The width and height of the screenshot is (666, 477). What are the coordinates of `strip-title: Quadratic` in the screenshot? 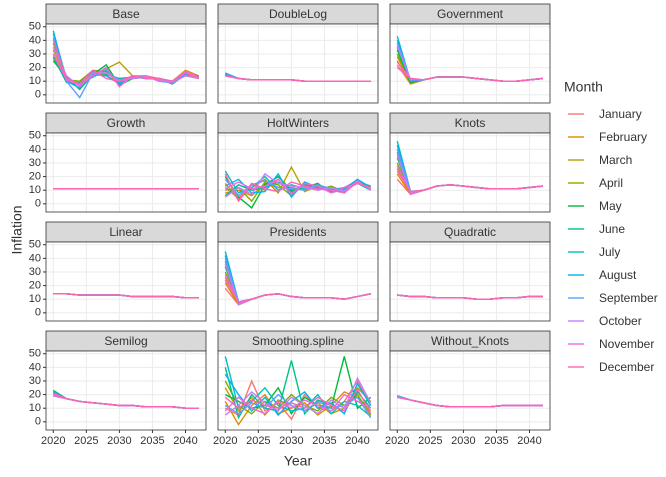 It's located at (470, 232).